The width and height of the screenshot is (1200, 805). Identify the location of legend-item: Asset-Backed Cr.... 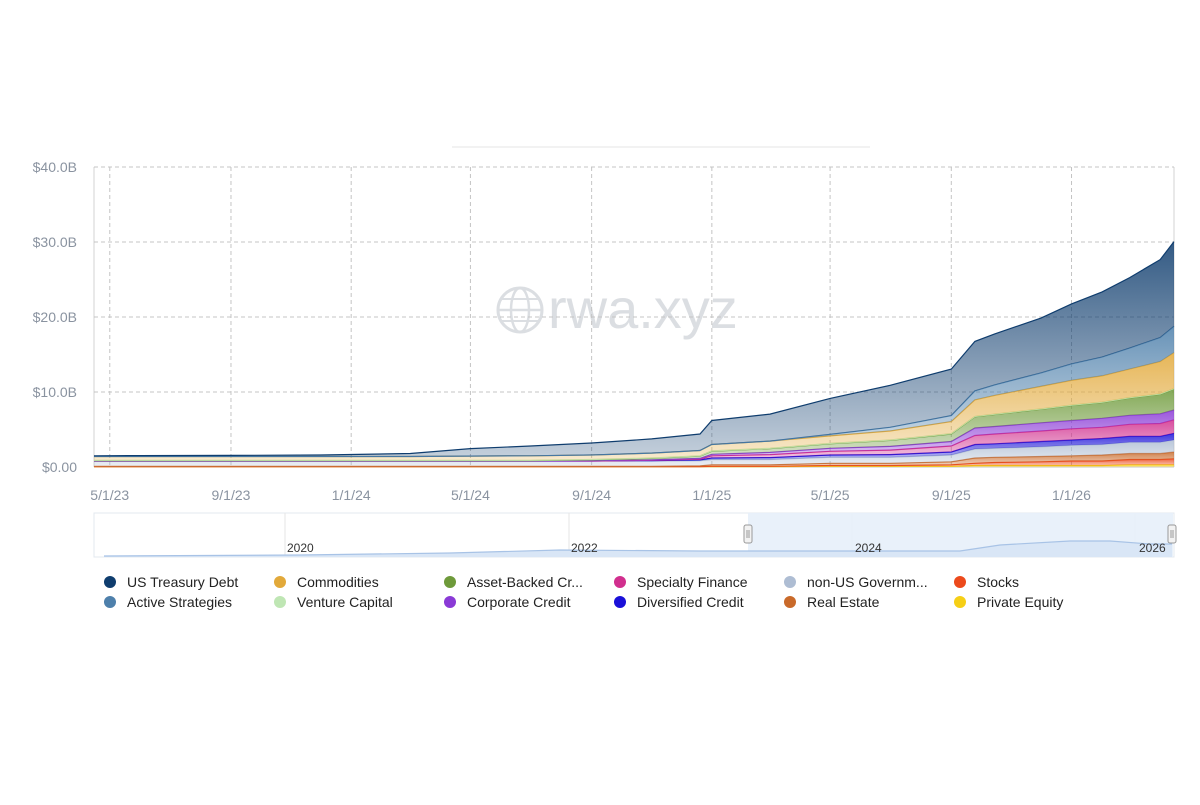
(529, 582).